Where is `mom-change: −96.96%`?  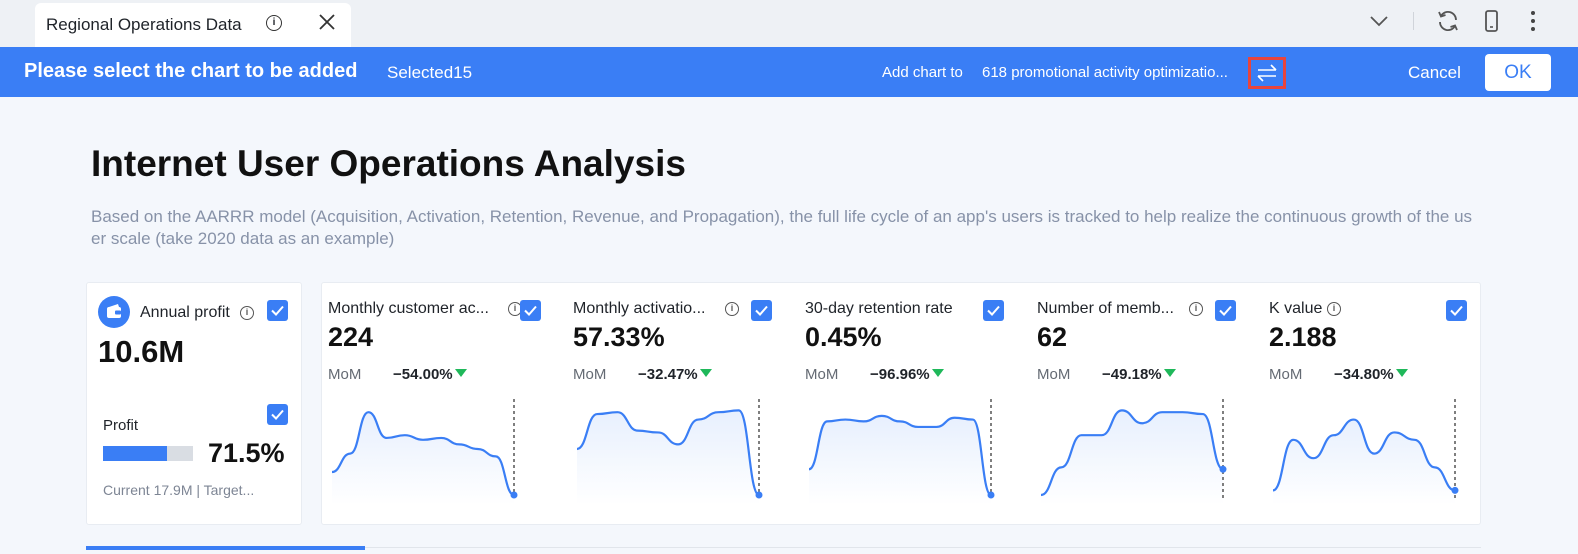
mom-change: −96.96% is located at coordinates (907, 374).